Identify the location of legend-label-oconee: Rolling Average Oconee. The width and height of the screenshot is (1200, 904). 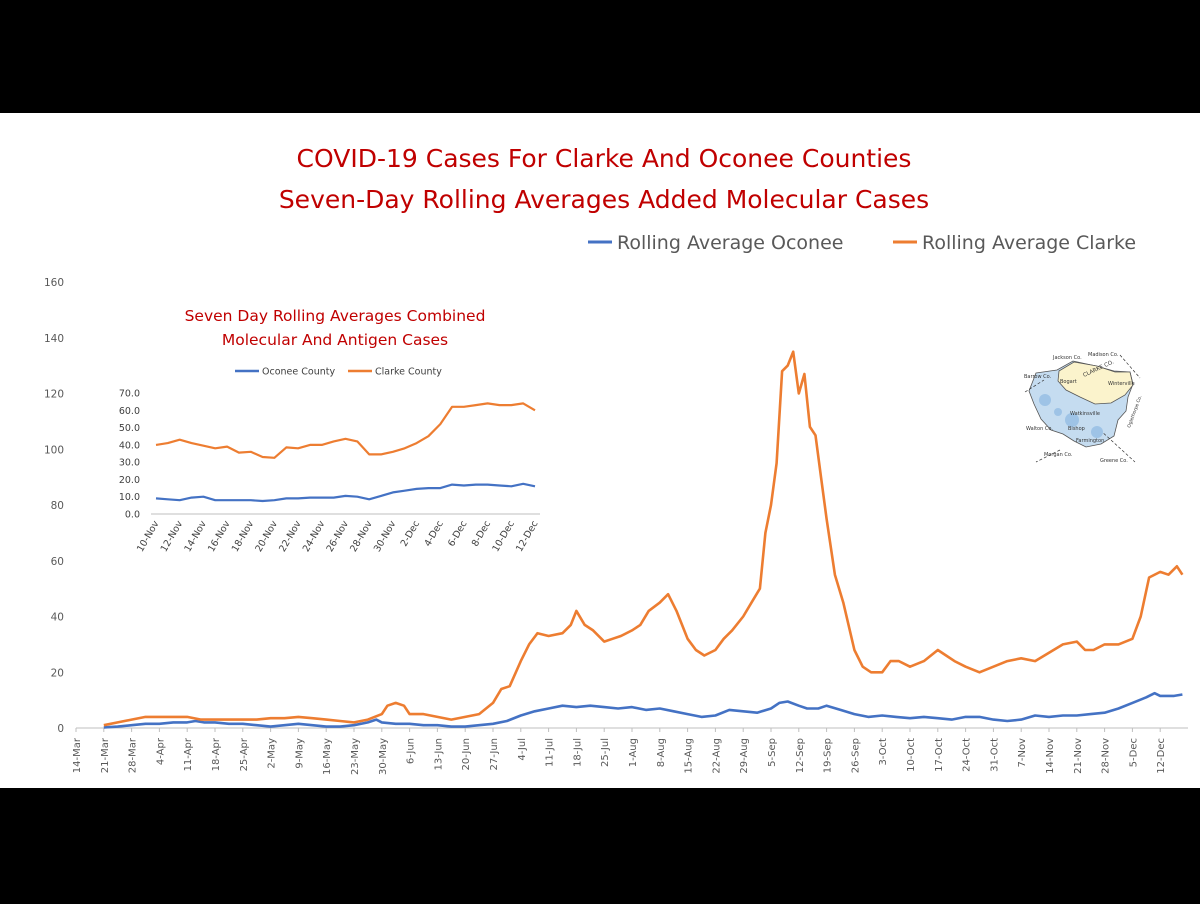
(730, 243).